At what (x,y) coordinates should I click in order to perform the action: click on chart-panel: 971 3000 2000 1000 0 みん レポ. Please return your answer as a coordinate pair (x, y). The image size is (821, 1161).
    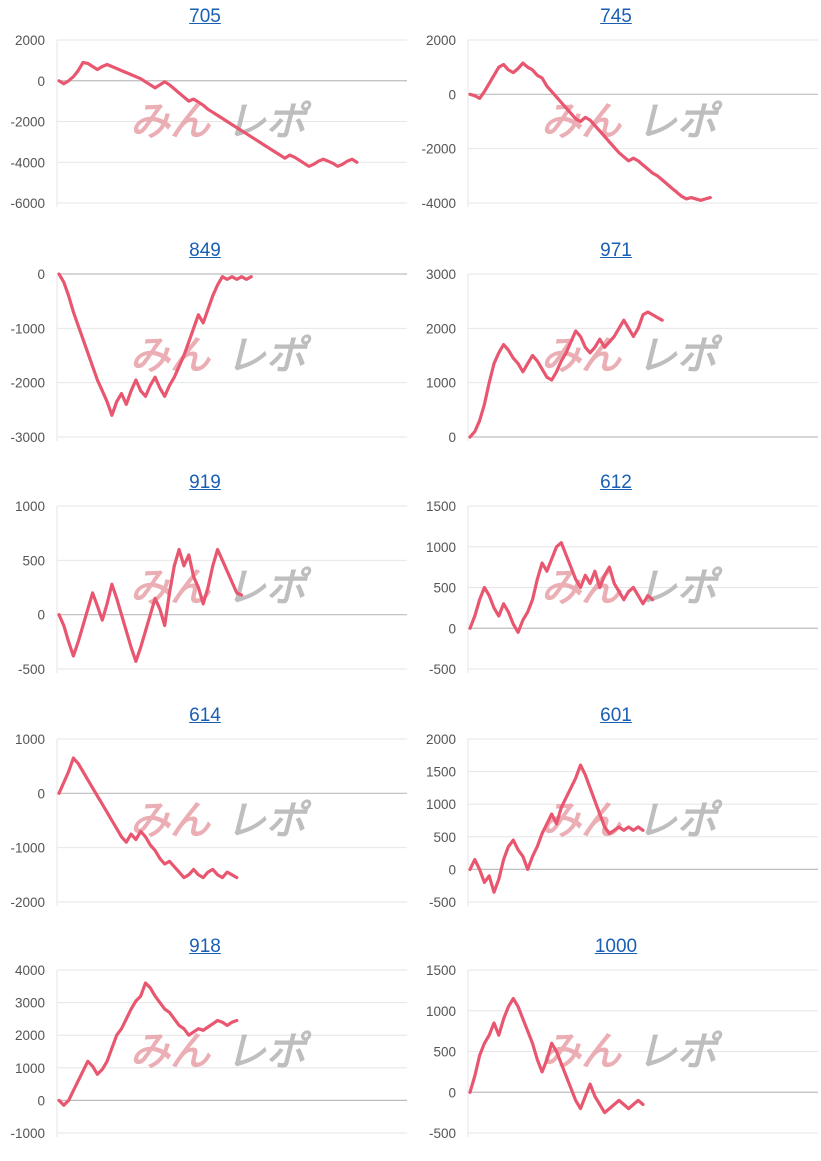
    Looking at the image, I should click on (616, 349).